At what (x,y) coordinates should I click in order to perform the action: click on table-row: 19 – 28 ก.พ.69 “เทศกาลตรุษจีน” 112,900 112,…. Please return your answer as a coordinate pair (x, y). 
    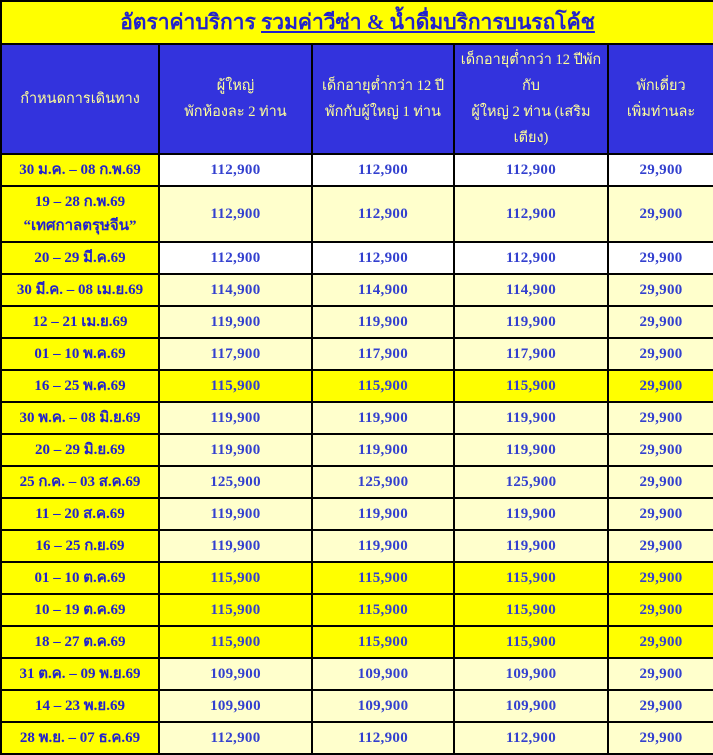
    Looking at the image, I should click on (356, 214).